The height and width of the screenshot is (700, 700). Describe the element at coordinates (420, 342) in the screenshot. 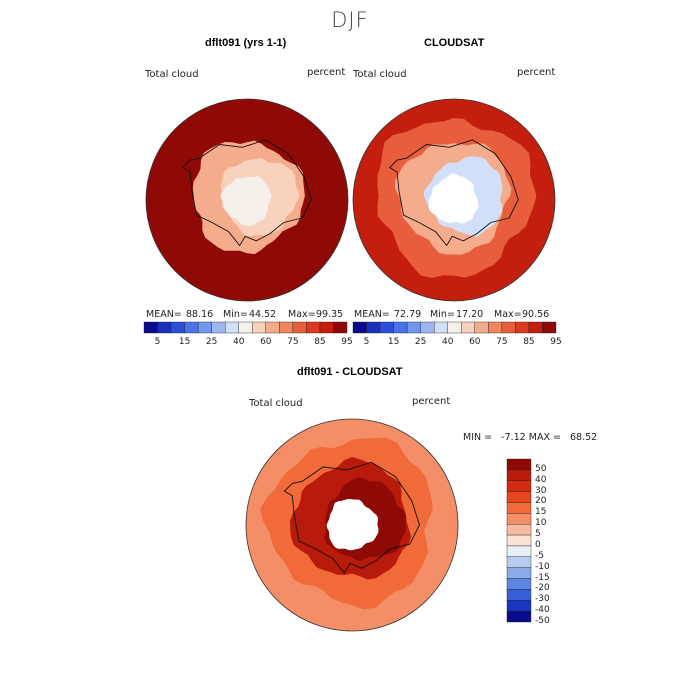

I see `colorbar-cloudsat-tick-label: 25` at that location.